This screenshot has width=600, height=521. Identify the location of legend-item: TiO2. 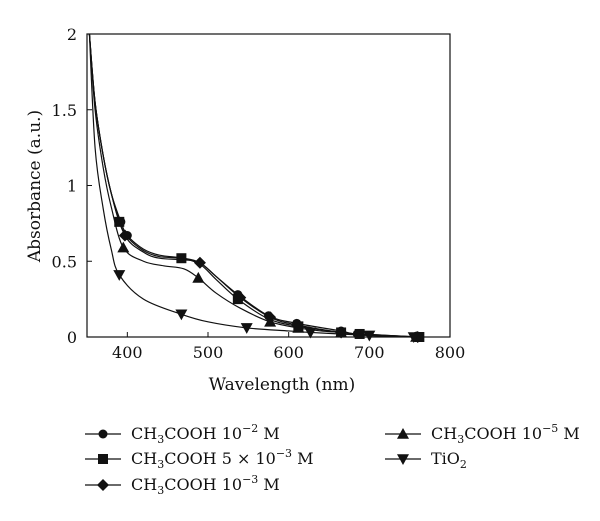
(426, 460).